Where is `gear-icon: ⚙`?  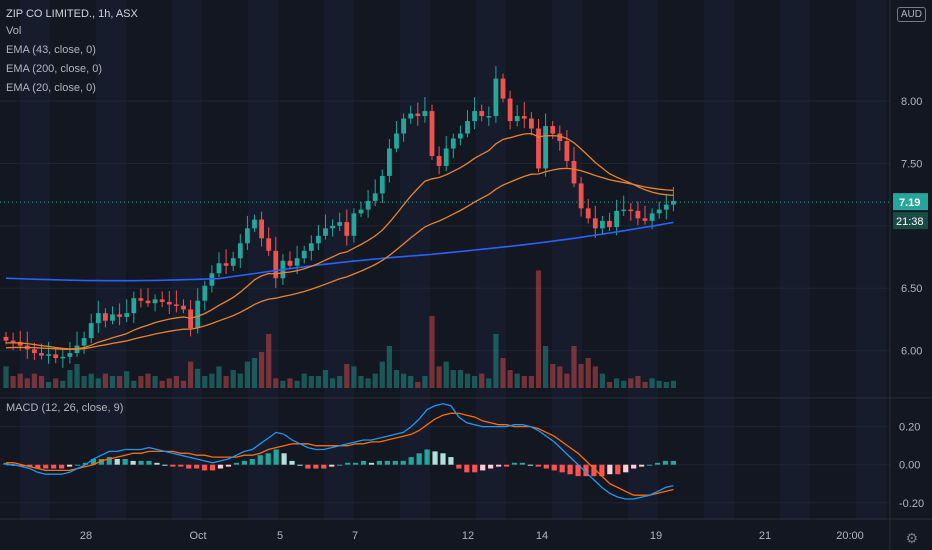 gear-icon: ⚙ is located at coordinates (911, 538).